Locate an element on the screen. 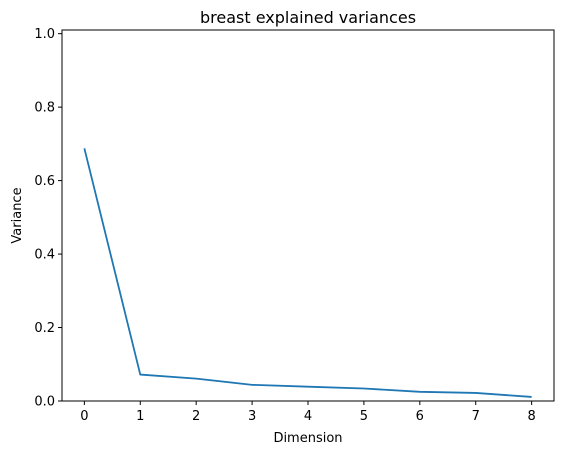 The image size is (567, 455). y-axis-label: Variance is located at coordinates (17, 215).